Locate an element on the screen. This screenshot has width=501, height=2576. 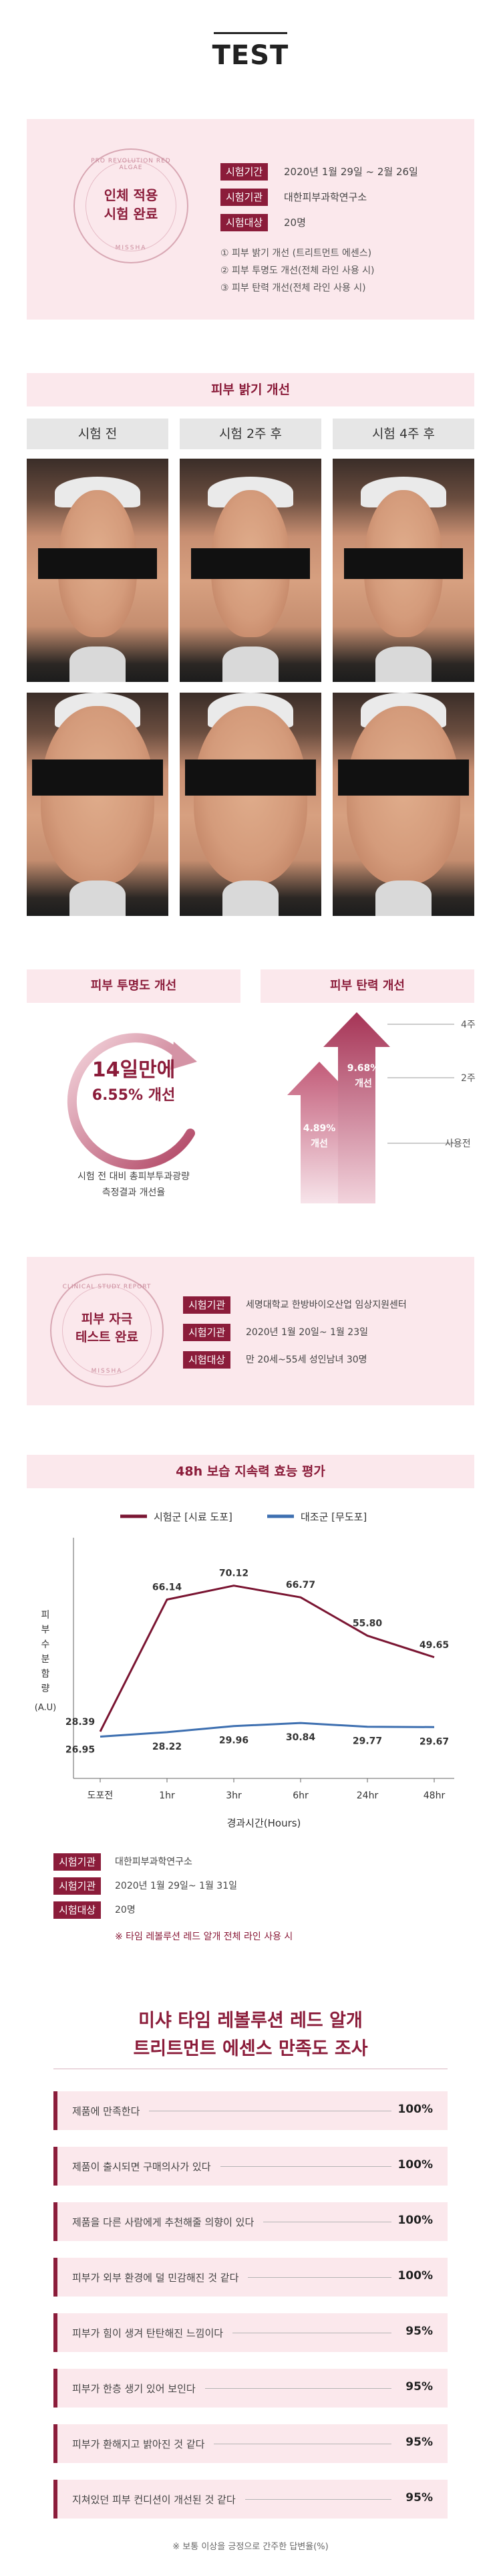
photo-front-4w is located at coordinates (404, 570).